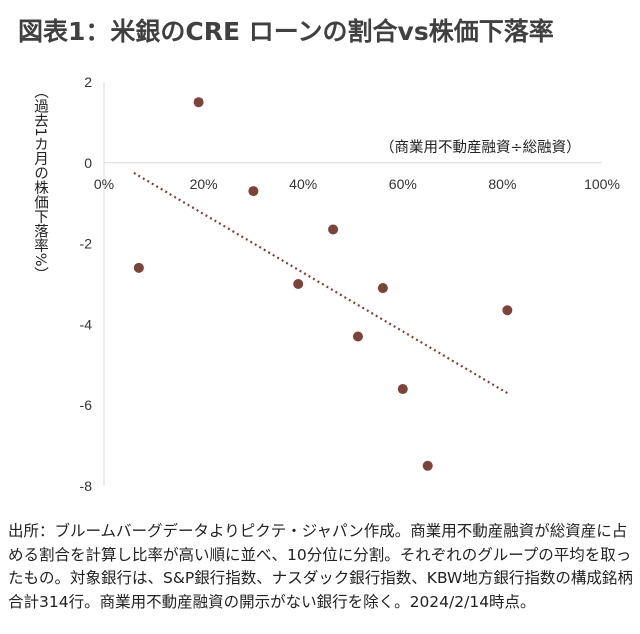 The width and height of the screenshot is (640, 634). I want to click on y-tick-label: -6, so click(86, 405).